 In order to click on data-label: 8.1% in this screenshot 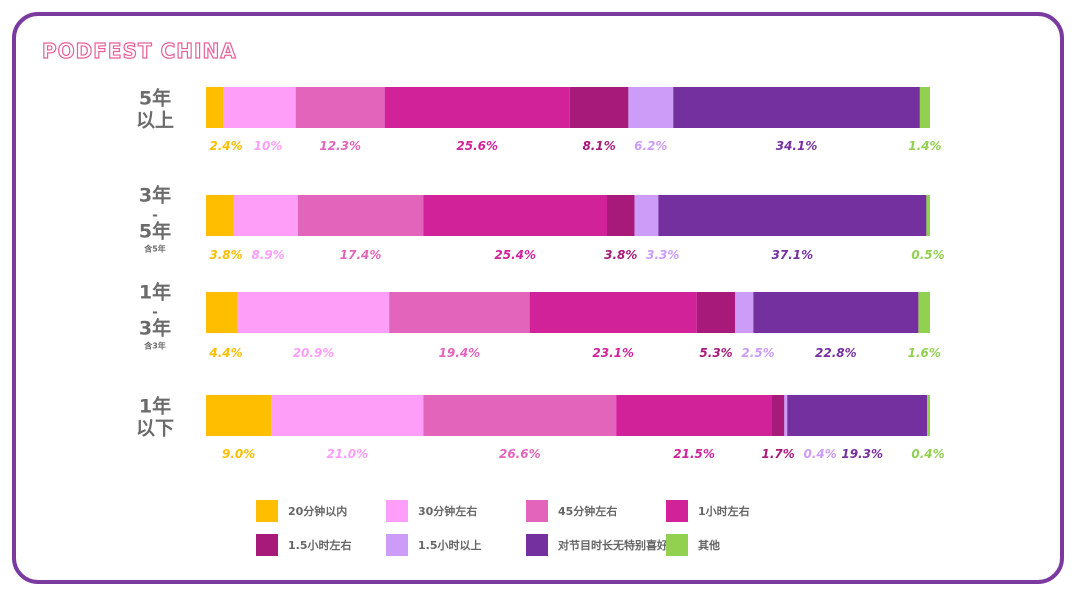, I will do `click(598, 146)`.